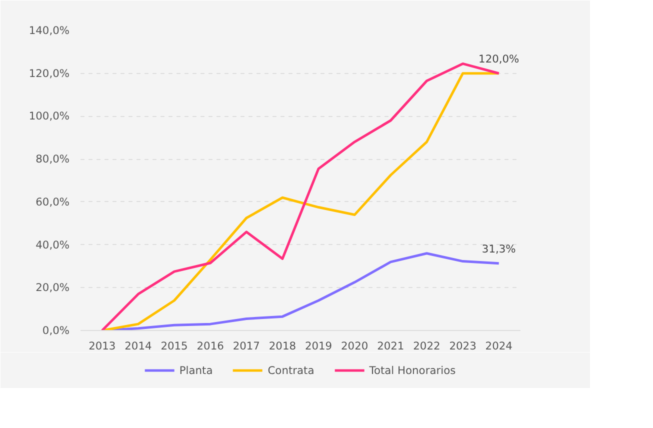 This screenshot has height=428, width=653. What do you see at coordinates (412, 370) in the screenshot?
I see `legend-label: Total Honorarios` at bounding box center [412, 370].